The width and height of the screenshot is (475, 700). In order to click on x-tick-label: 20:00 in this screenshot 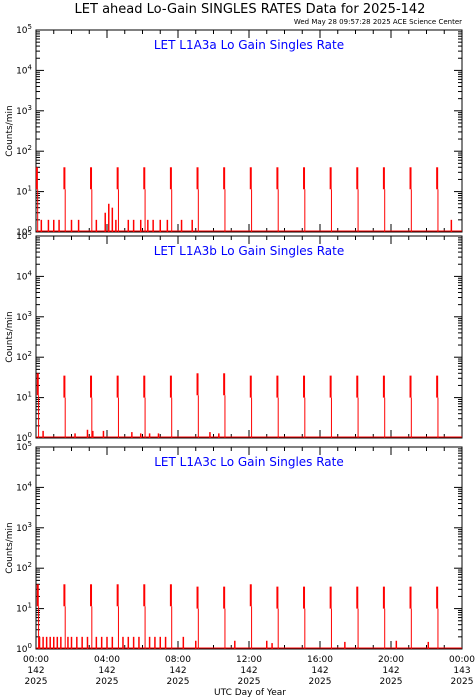, I will do `click(391, 660)`.